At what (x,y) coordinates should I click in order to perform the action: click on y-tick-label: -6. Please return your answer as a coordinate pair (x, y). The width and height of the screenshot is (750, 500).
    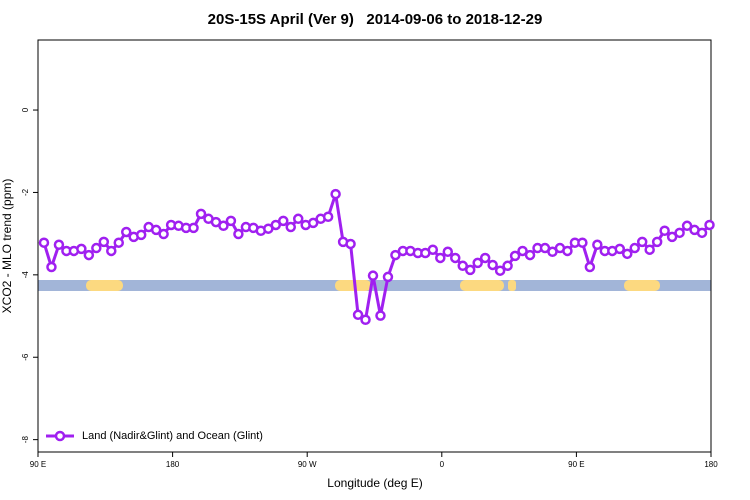
    Looking at the image, I should click on (25, 357).